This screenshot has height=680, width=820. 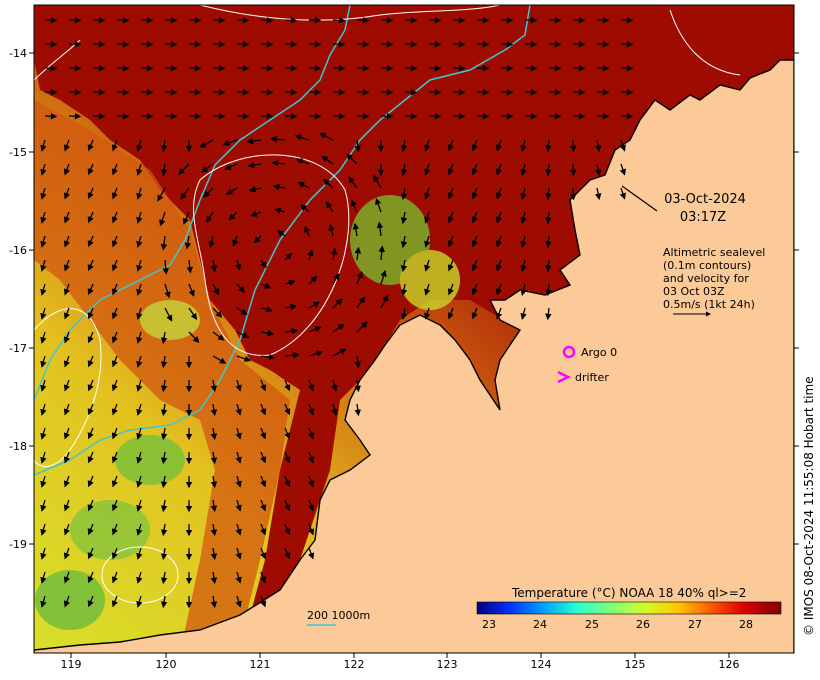 What do you see at coordinates (635, 664) in the screenshot?
I see `x-tick-label: 125` at bounding box center [635, 664].